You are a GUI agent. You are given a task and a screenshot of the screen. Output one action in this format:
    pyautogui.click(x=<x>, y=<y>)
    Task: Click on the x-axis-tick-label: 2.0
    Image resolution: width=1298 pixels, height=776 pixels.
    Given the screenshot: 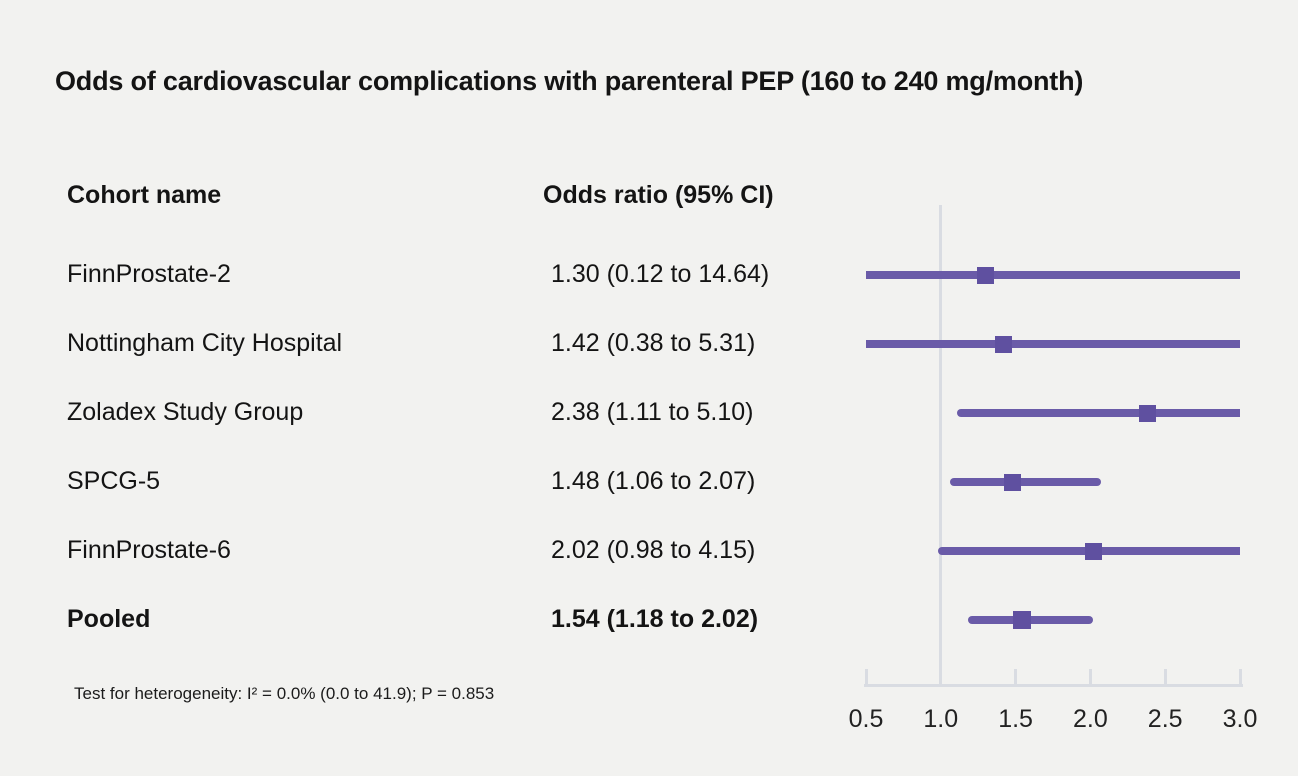 What is the action you would take?
    pyautogui.click(x=1090, y=719)
    